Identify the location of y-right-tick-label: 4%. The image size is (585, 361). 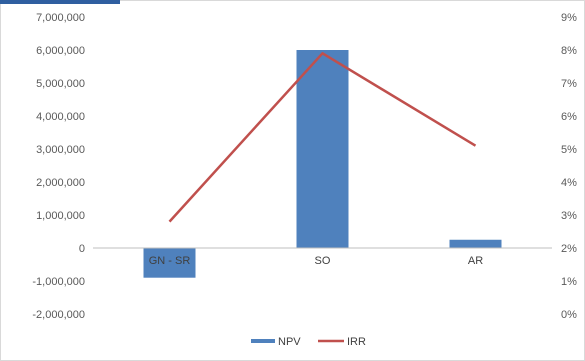
(569, 183).